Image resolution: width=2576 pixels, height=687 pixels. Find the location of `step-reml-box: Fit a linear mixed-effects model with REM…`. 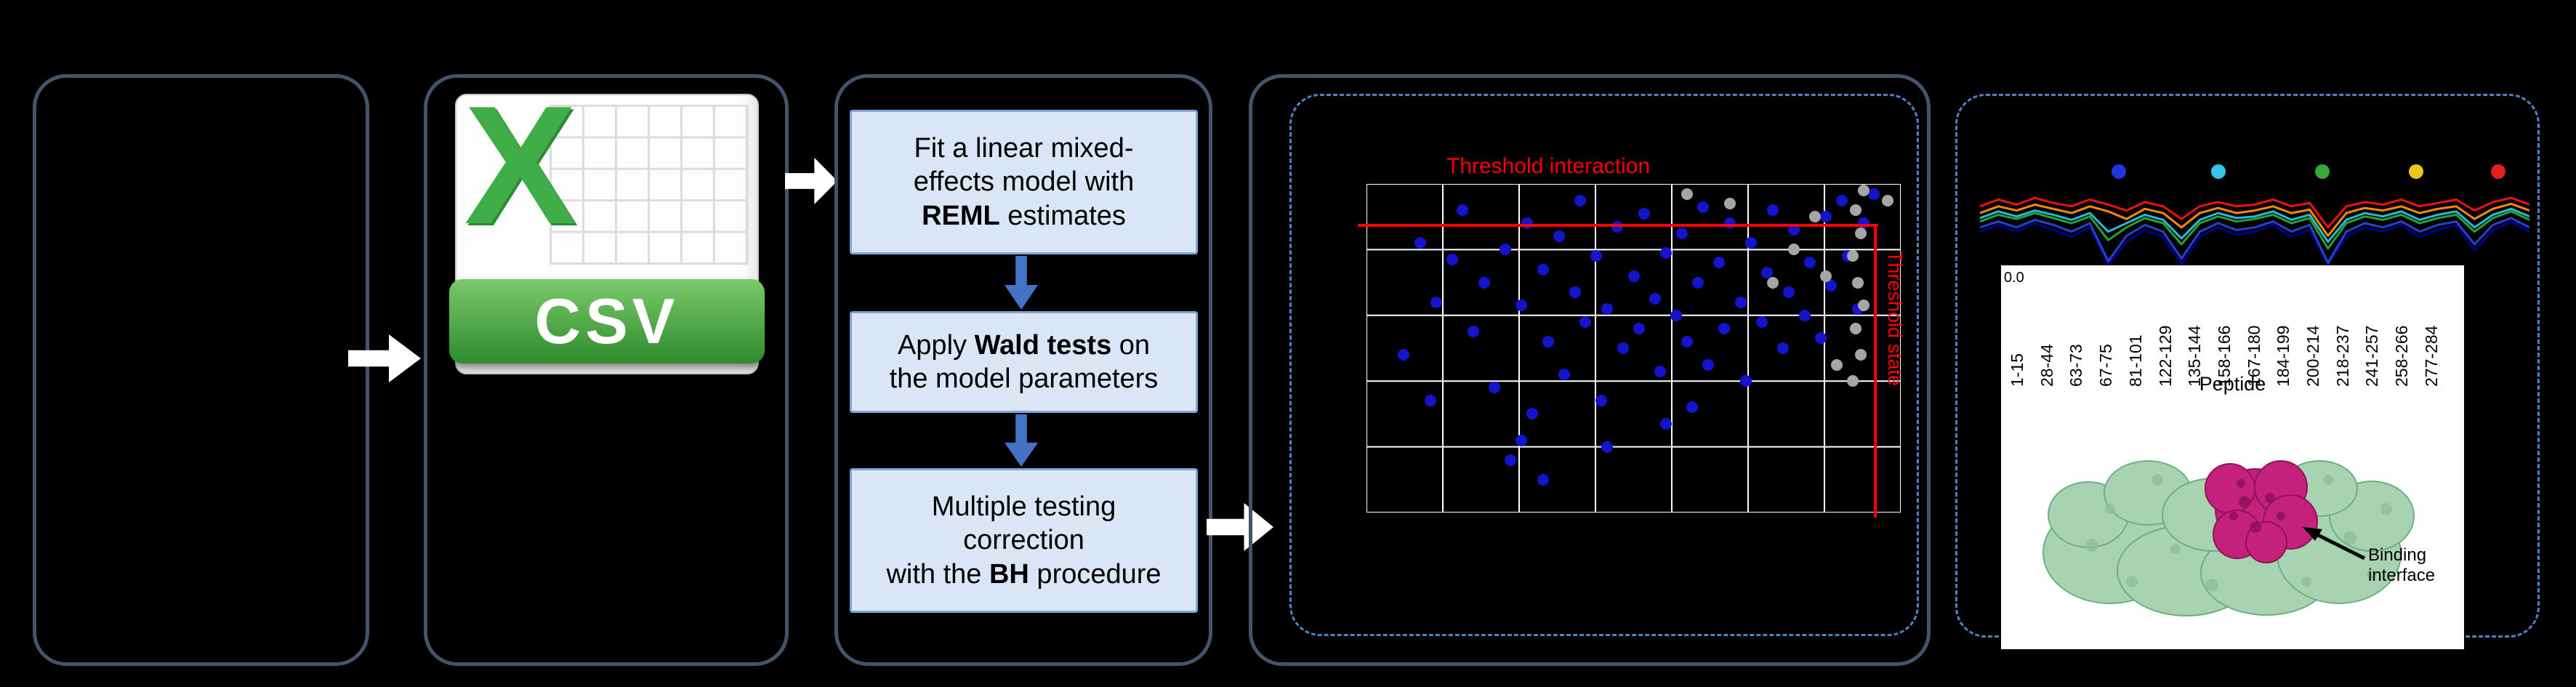

step-reml-box: Fit a linear mixed-effects model with REM… is located at coordinates (1024, 182).